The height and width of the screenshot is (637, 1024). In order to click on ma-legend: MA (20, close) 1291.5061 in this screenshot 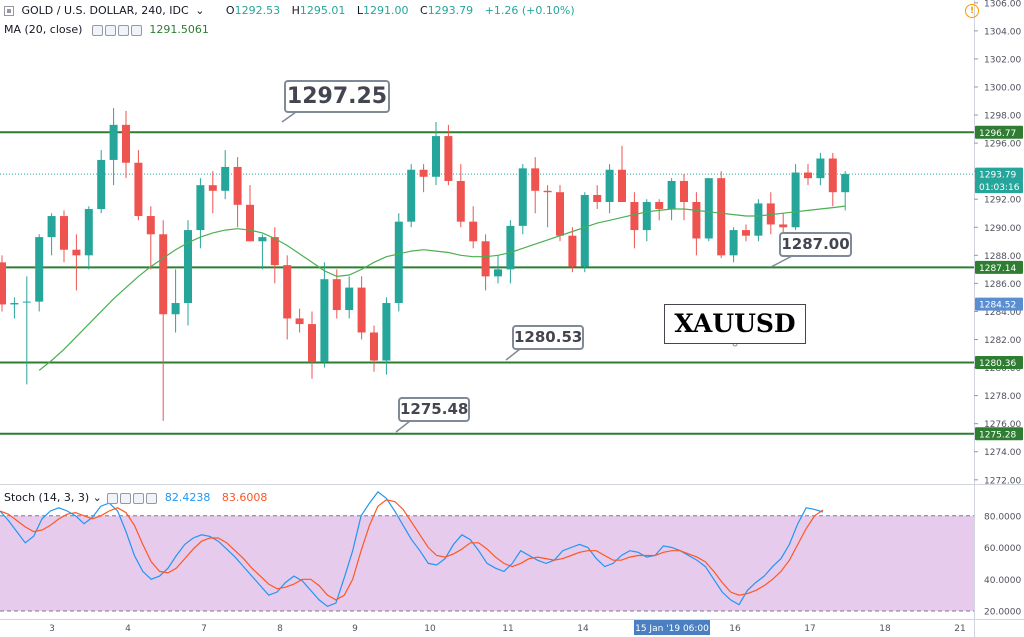, I will do `click(106, 30)`.